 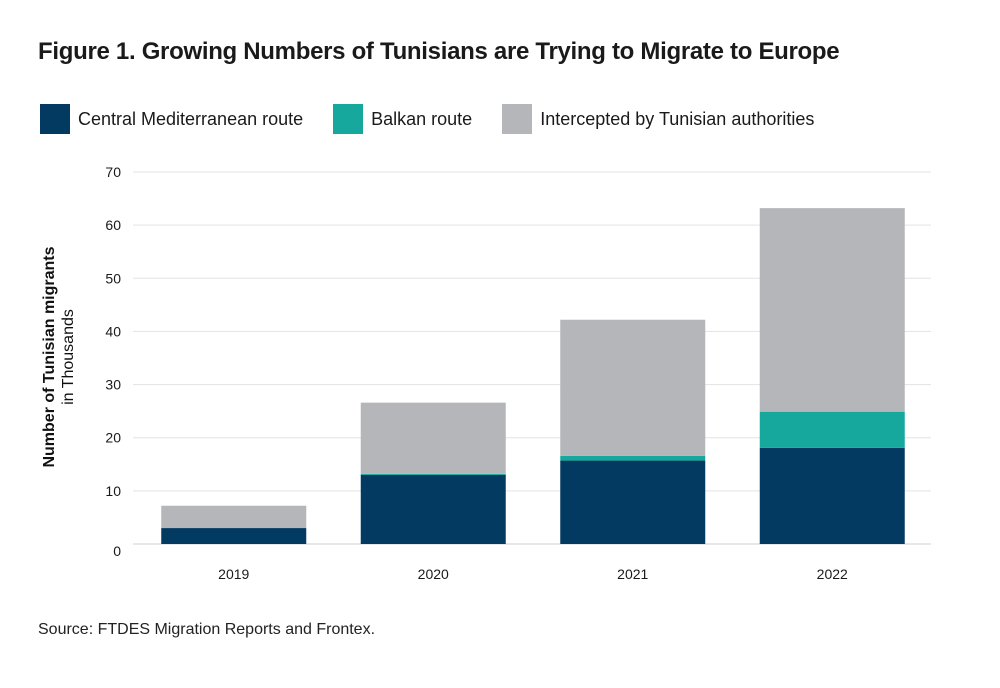 I want to click on x-tick-label: 2022, so click(x=832, y=574).